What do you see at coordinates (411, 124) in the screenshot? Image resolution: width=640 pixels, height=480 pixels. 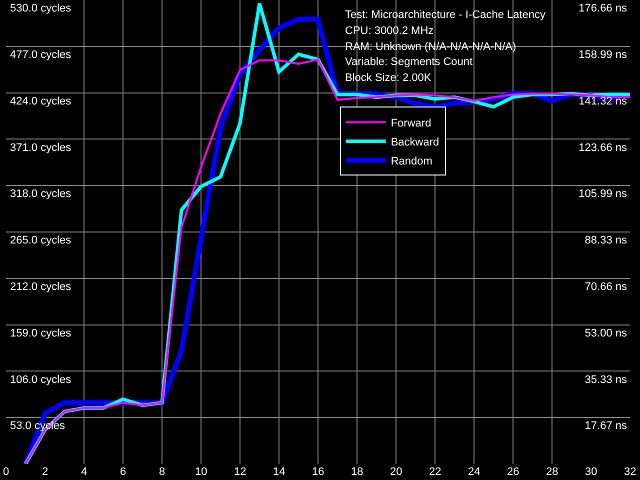 I see `legend-label: Forward` at bounding box center [411, 124].